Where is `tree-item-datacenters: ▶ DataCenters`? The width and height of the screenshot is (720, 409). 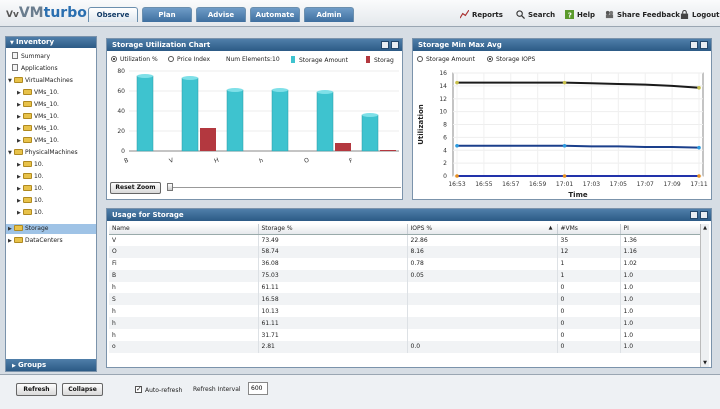
tree-item-datacenters: ▶ DataCenters is located at coordinates (35, 241).